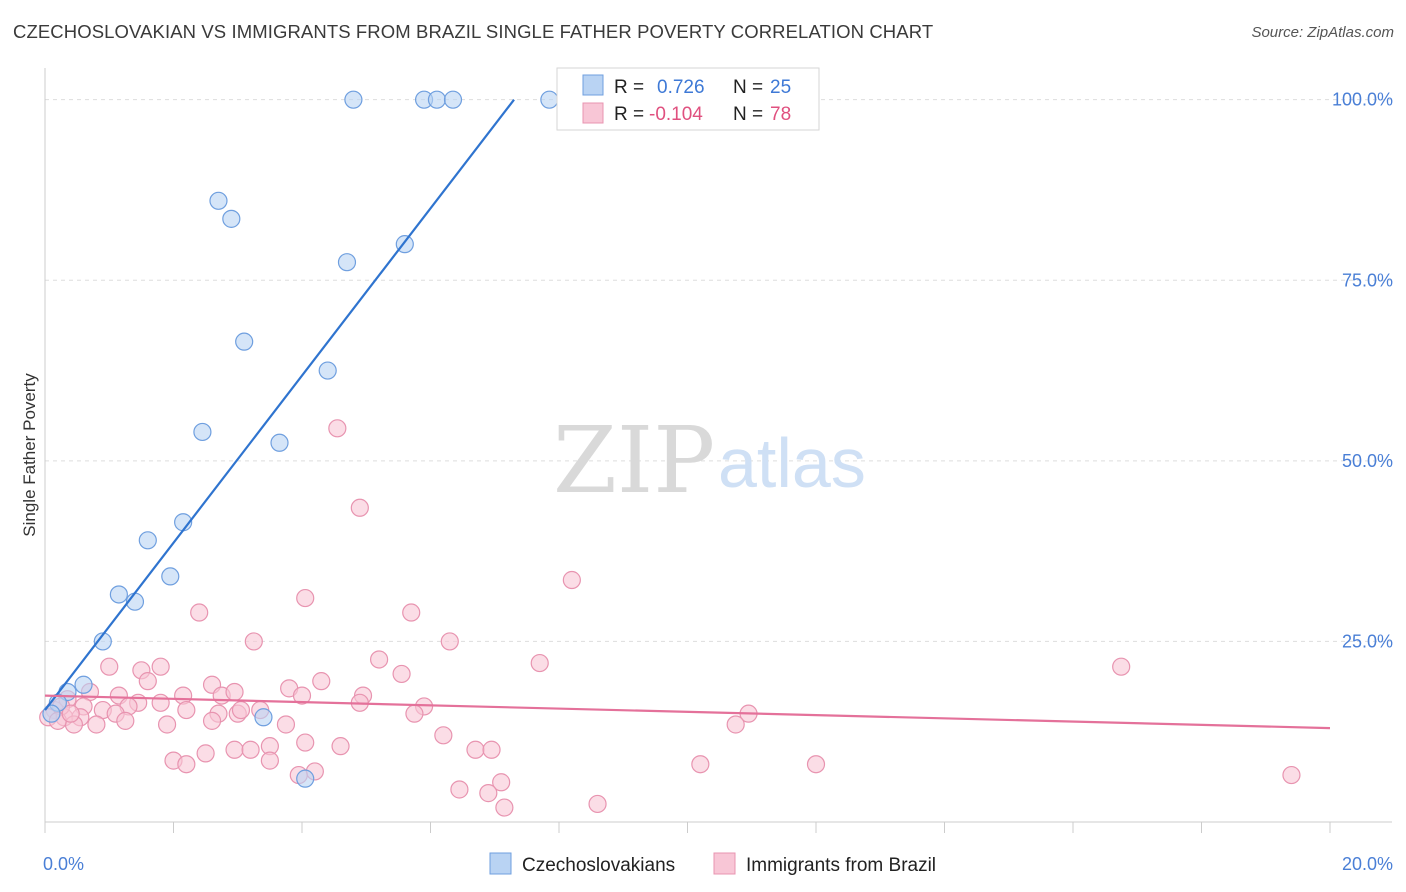  I want to click on y-tick-labels: 25.0% 50.0% 75.0% 100.0%, so click(1362, 371).